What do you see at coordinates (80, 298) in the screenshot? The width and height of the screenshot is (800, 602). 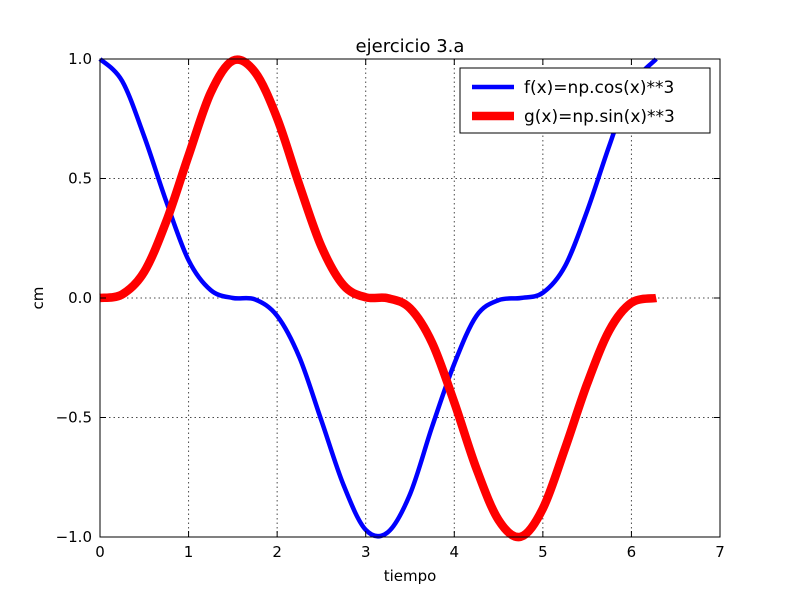 I see `y-tick-label: 0.0` at bounding box center [80, 298].